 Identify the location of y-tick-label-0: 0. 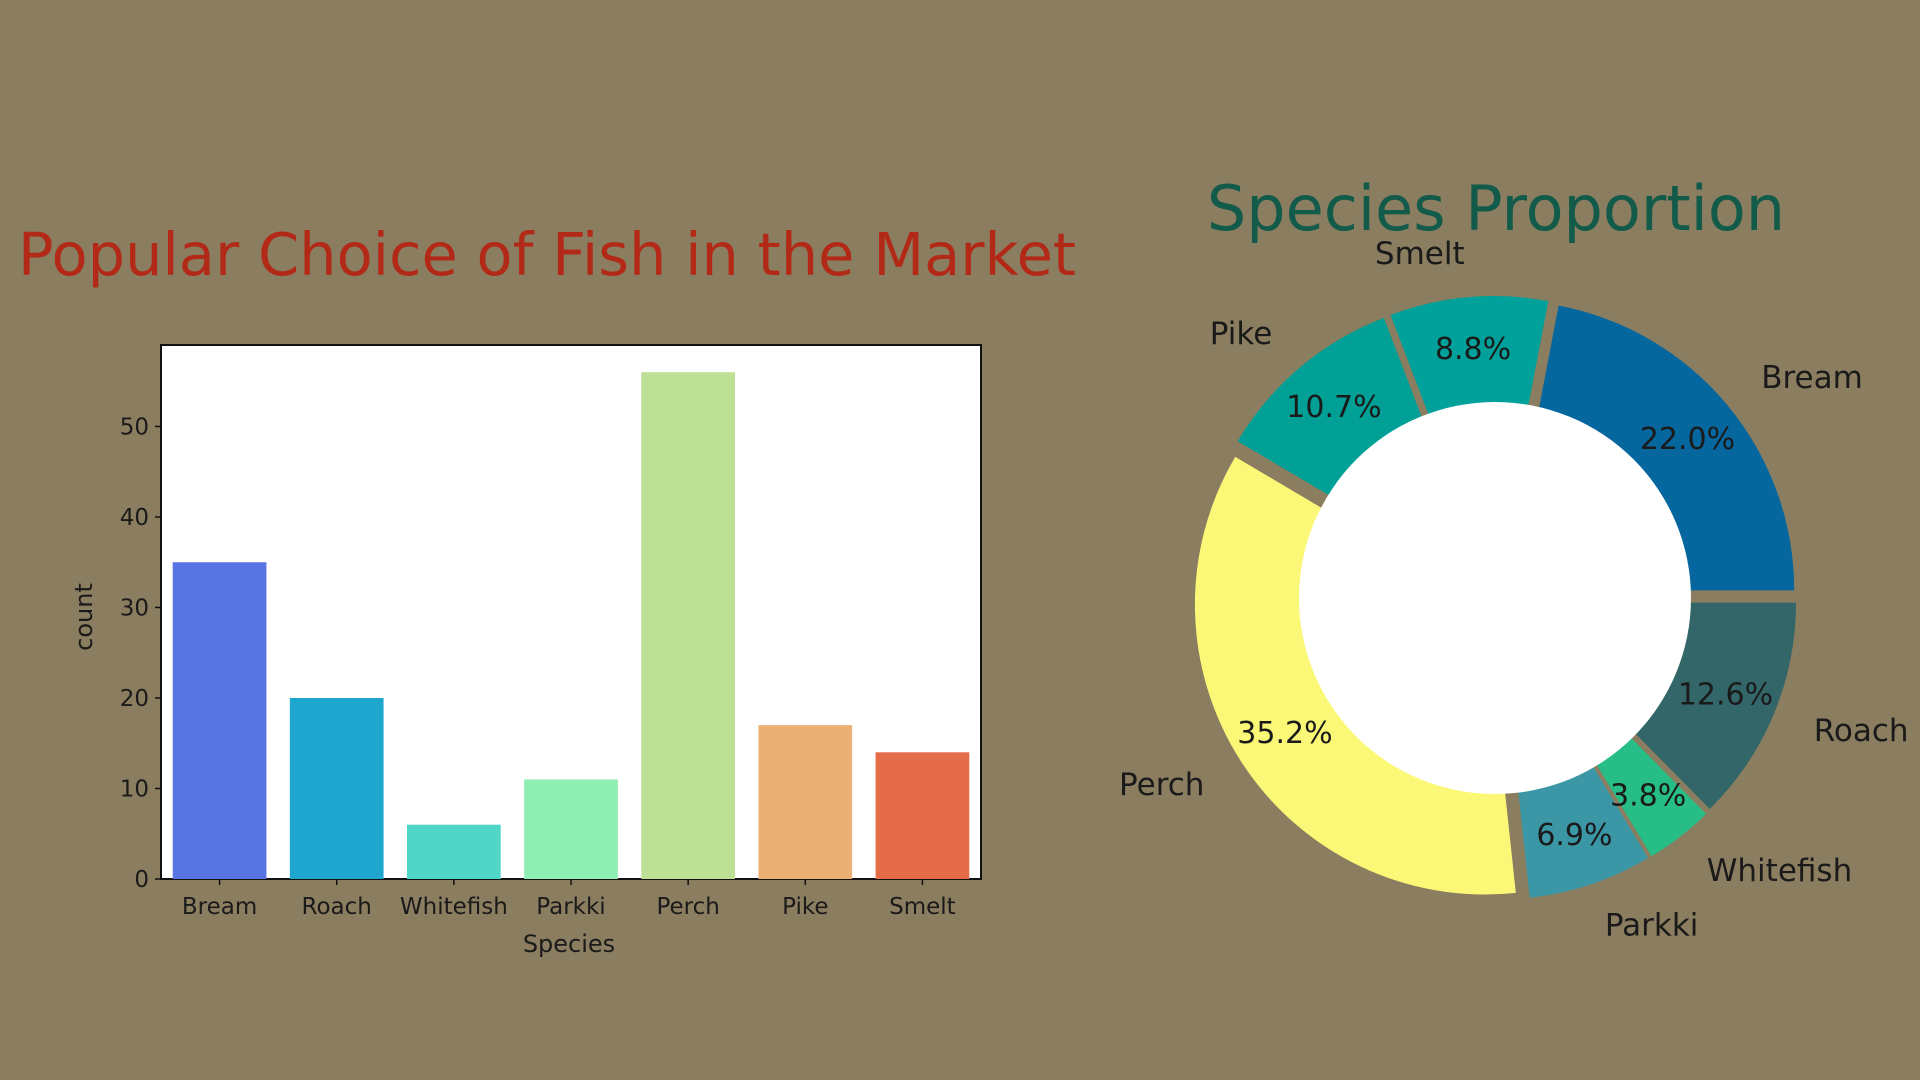
(141, 880).